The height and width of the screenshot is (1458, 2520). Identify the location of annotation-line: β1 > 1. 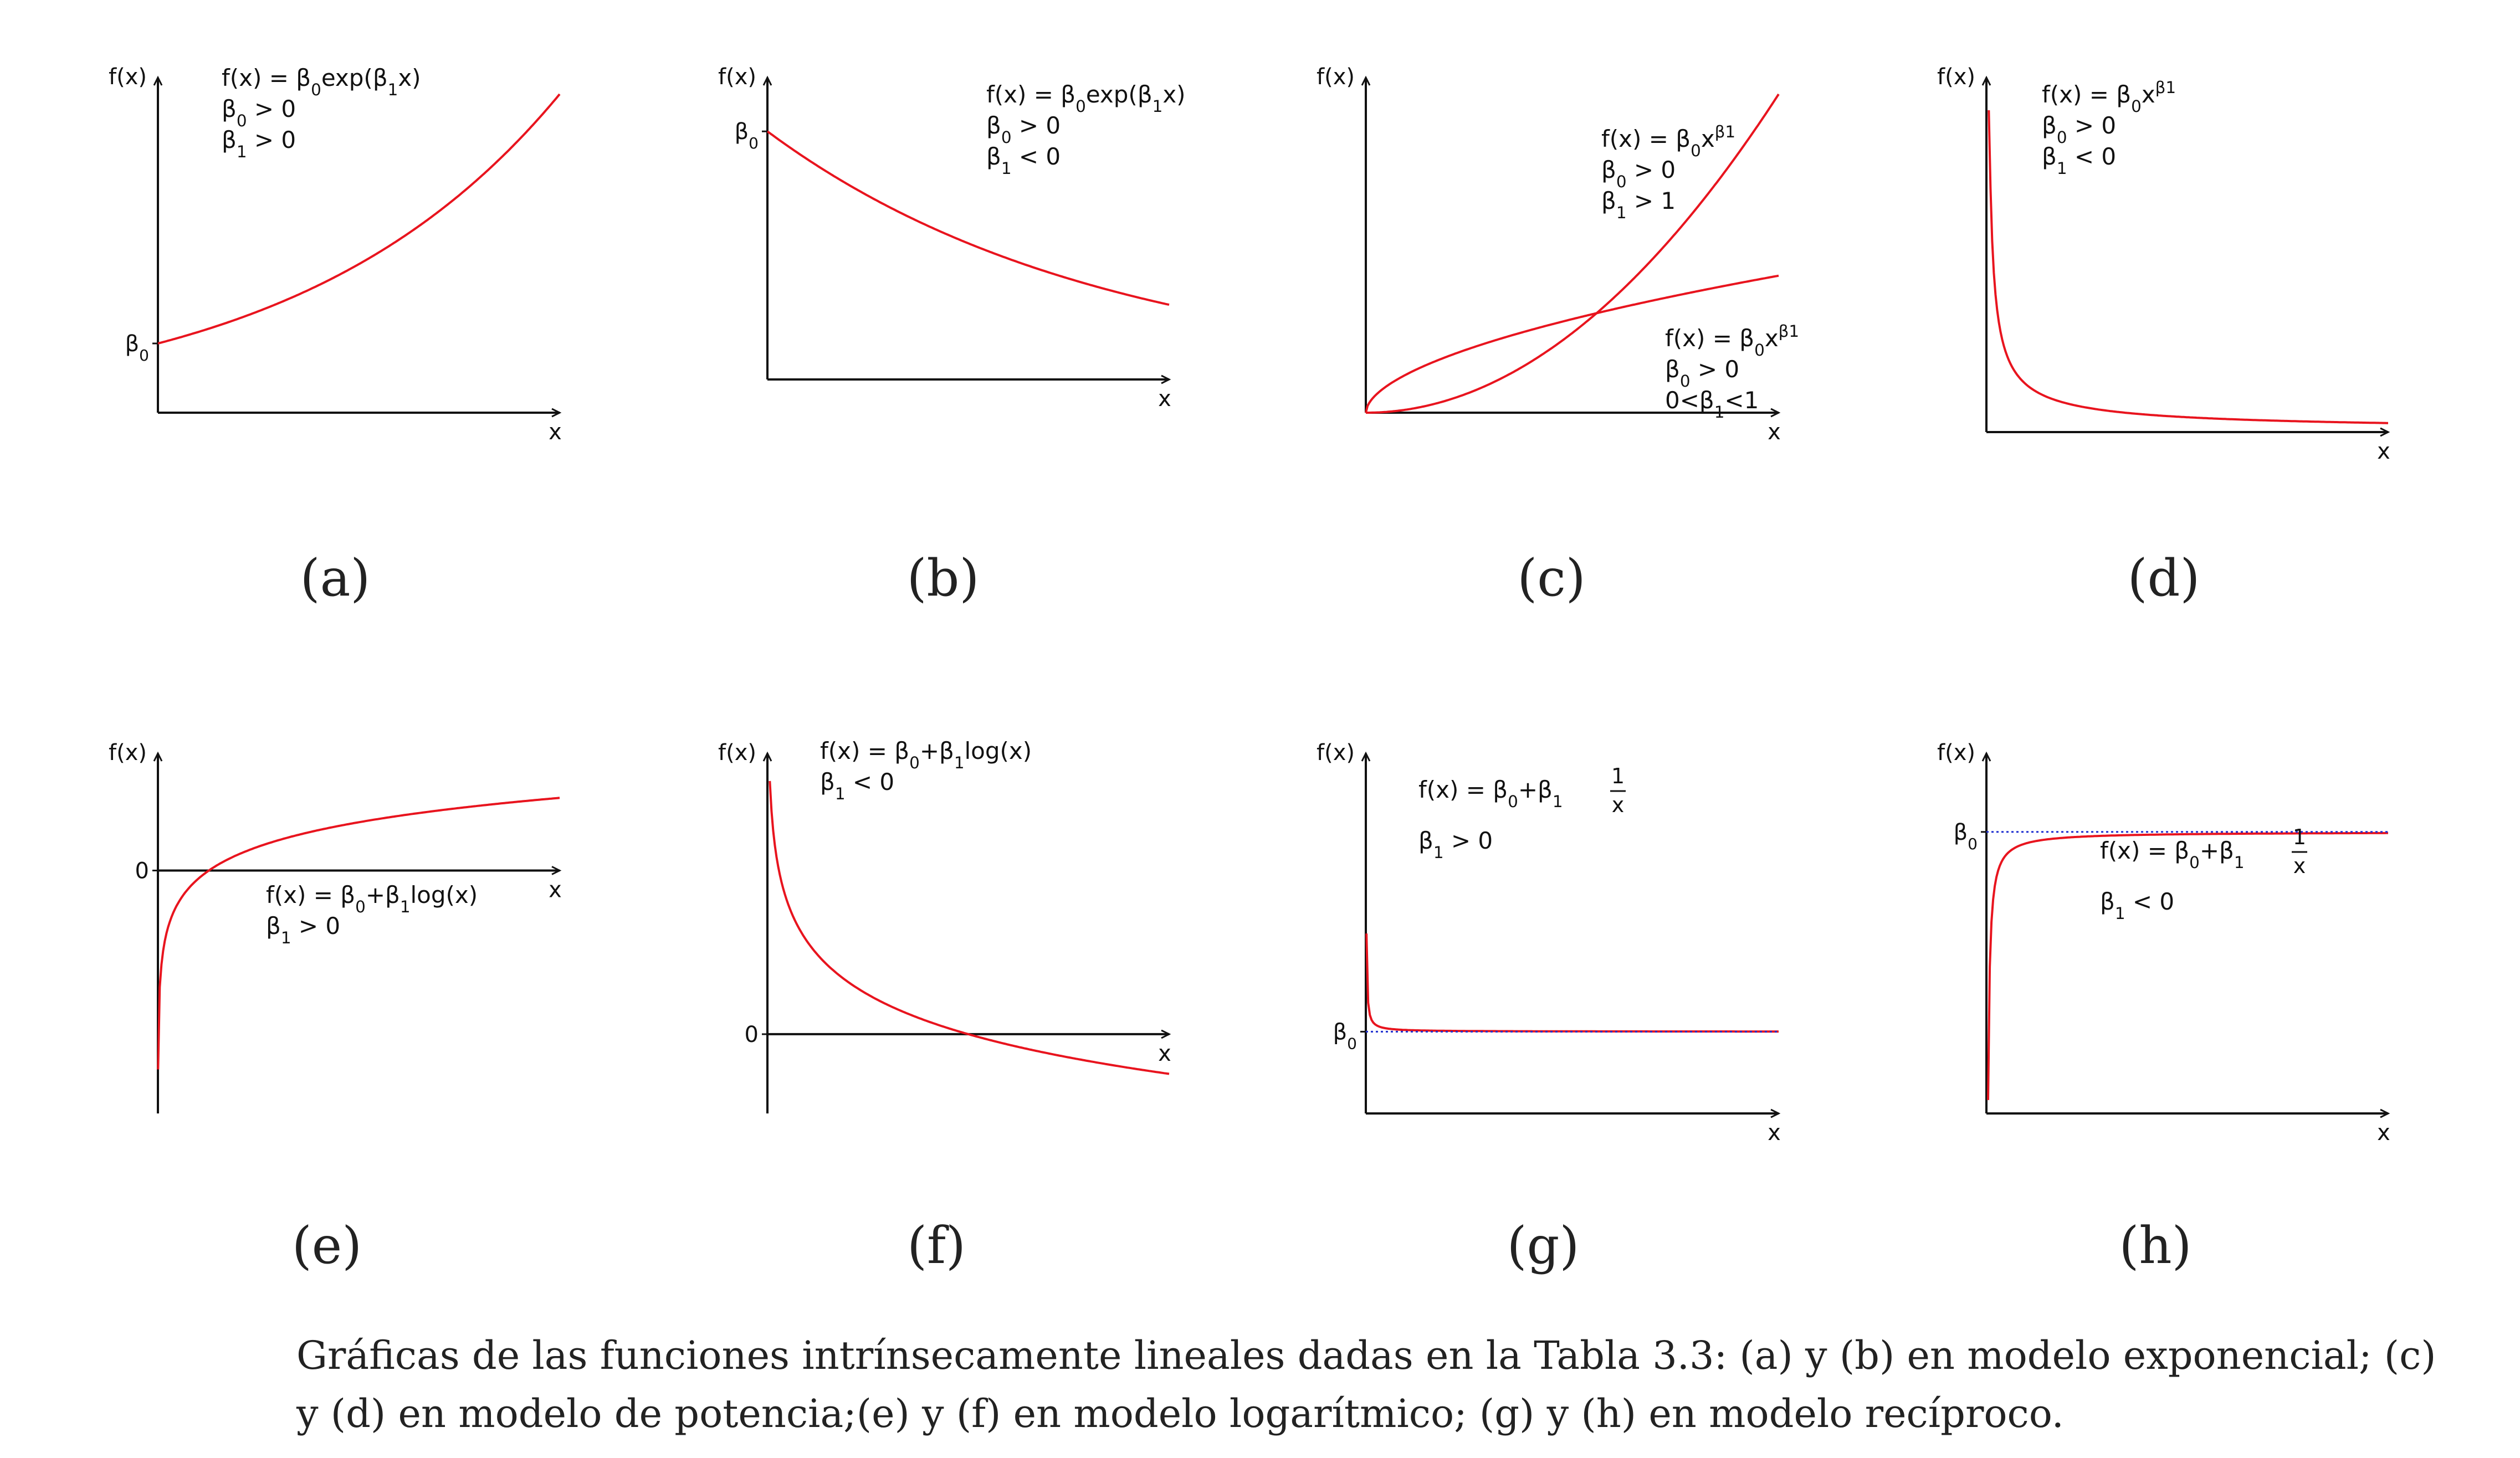
(1638, 205).